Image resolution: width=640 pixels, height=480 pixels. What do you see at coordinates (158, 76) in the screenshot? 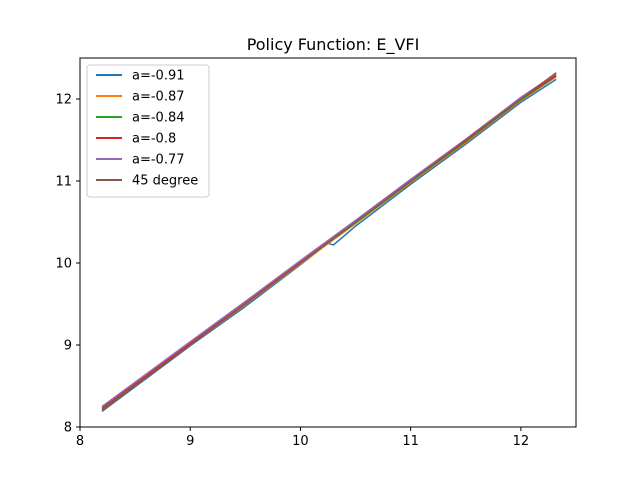
I see `legend-label: a=-0.91` at bounding box center [158, 76].